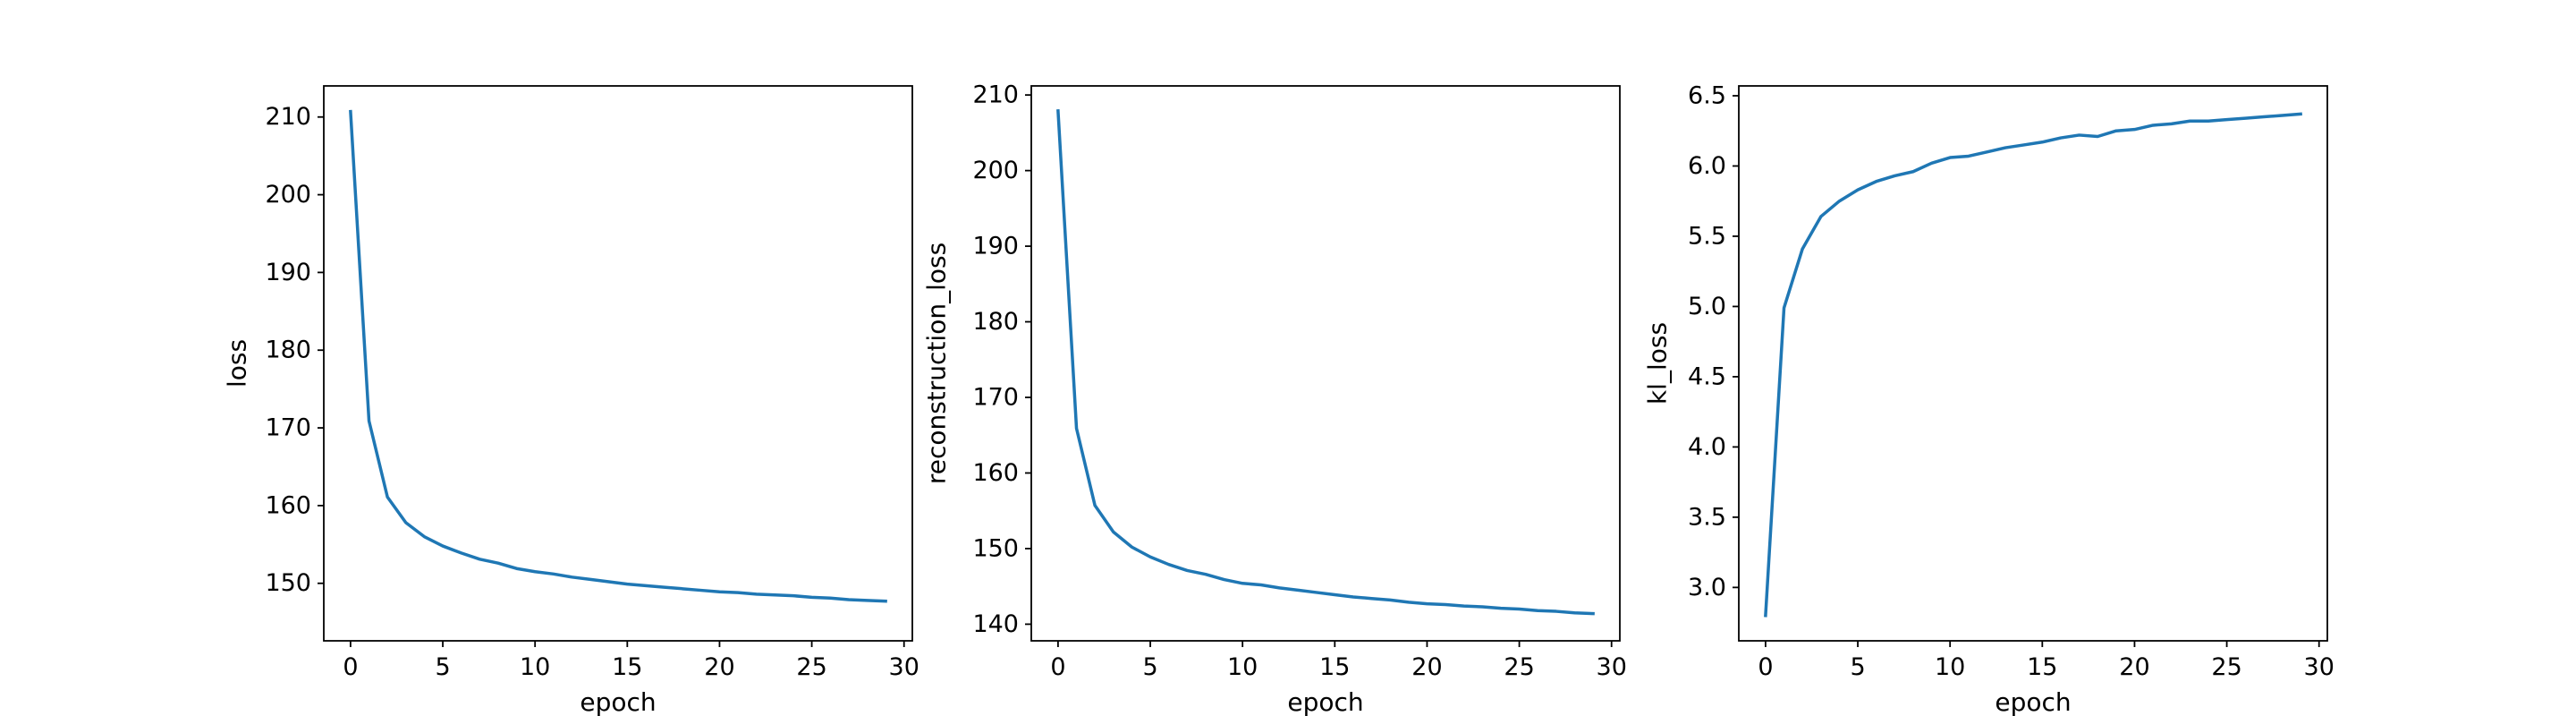 This screenshot has width=2576, height=716. I want to click on y-axis-label: reconstruction_loss, so click(937, 363).